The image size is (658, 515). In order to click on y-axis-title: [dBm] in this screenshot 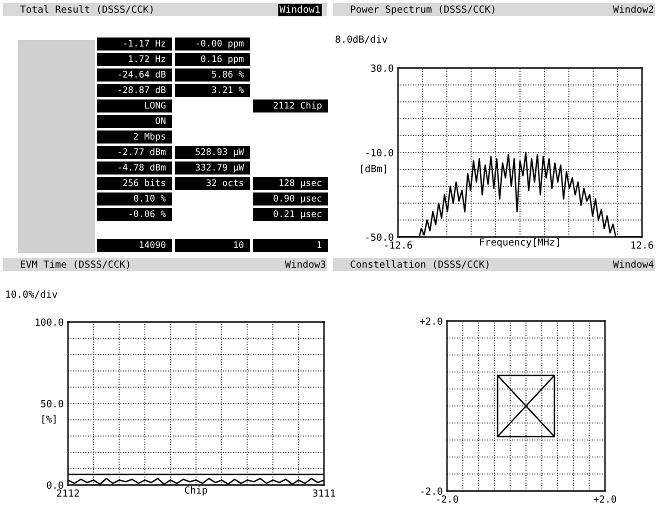, I will do `click(373, 169)`.